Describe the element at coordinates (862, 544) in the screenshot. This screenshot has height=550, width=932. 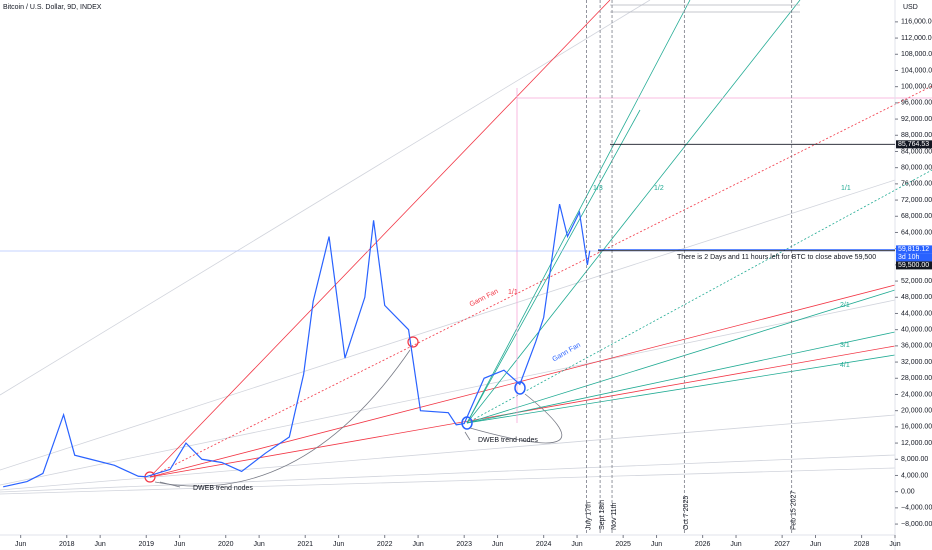
I see `x-tick-label: 2028` at that location.